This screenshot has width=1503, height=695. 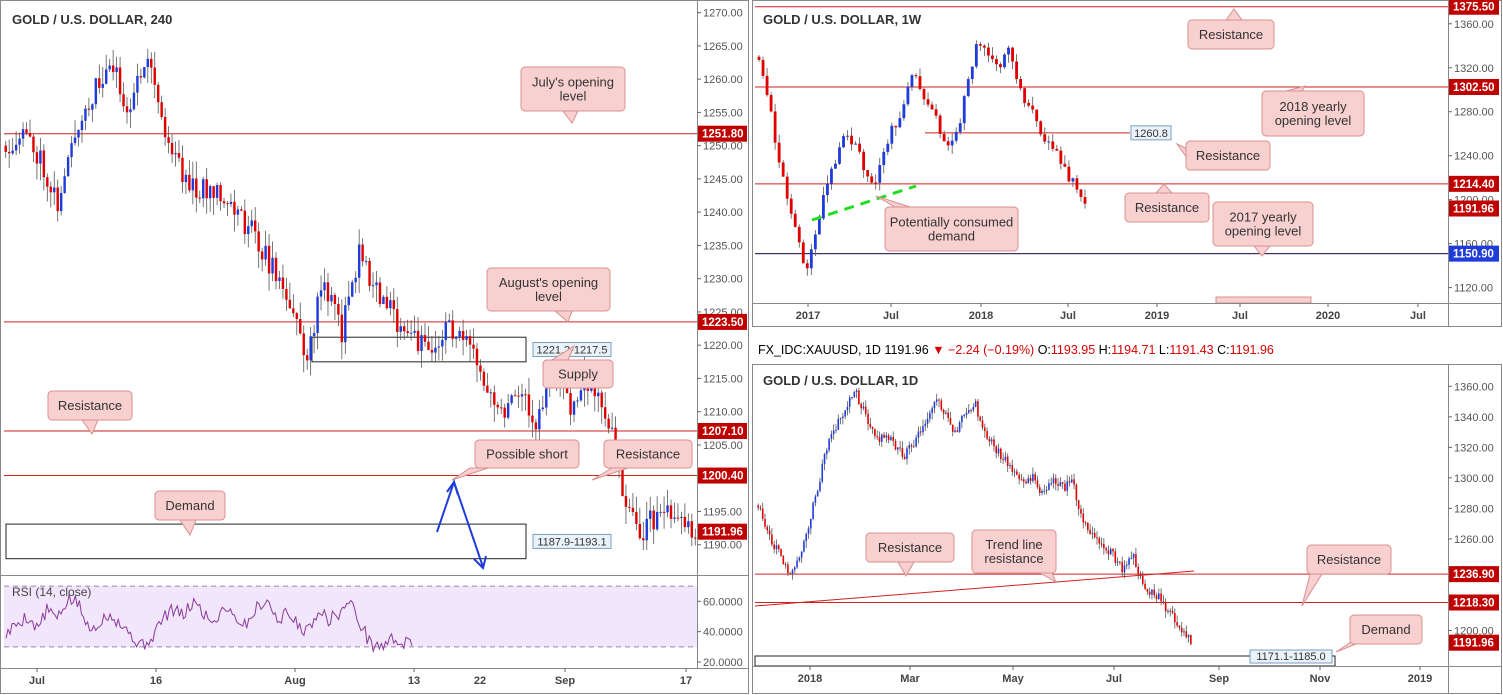 What do you see at coordinates (1420, 679) in the screenshot?
I see `x-tick-label: 2019` at bounding box center [1420, 679].